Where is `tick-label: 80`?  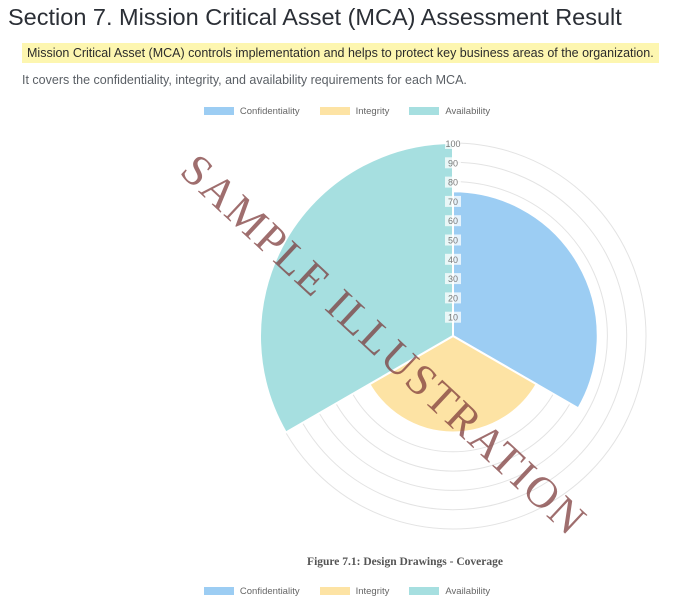
tick-label: 80 is located at coordinates (453, 183).